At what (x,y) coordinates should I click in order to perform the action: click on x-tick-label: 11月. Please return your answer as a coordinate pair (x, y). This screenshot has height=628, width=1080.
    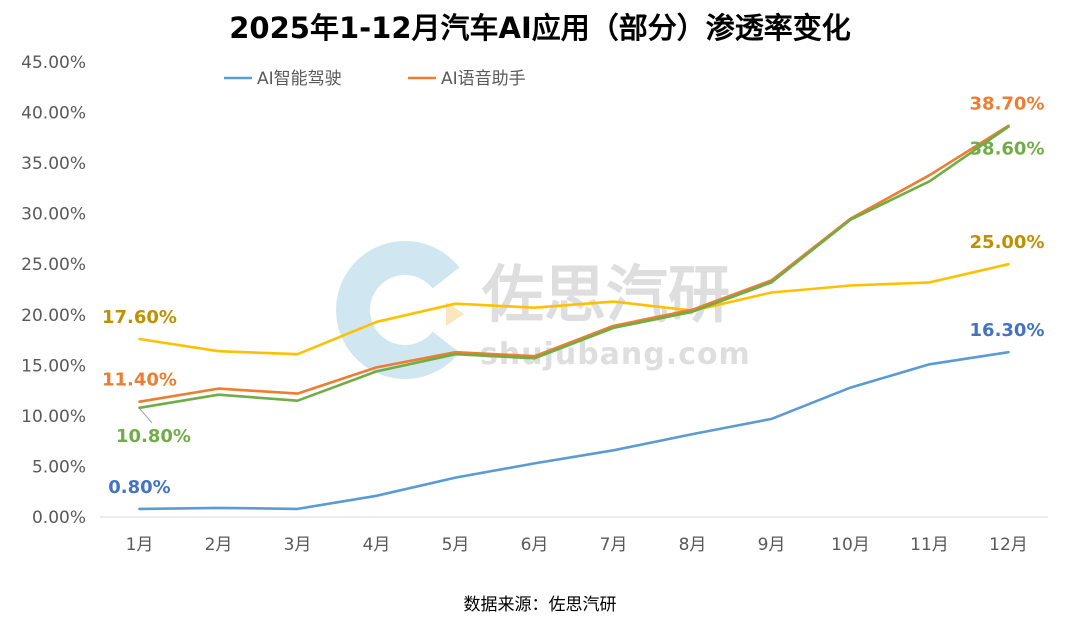
    Looking at the image, I should click on (929, 545).